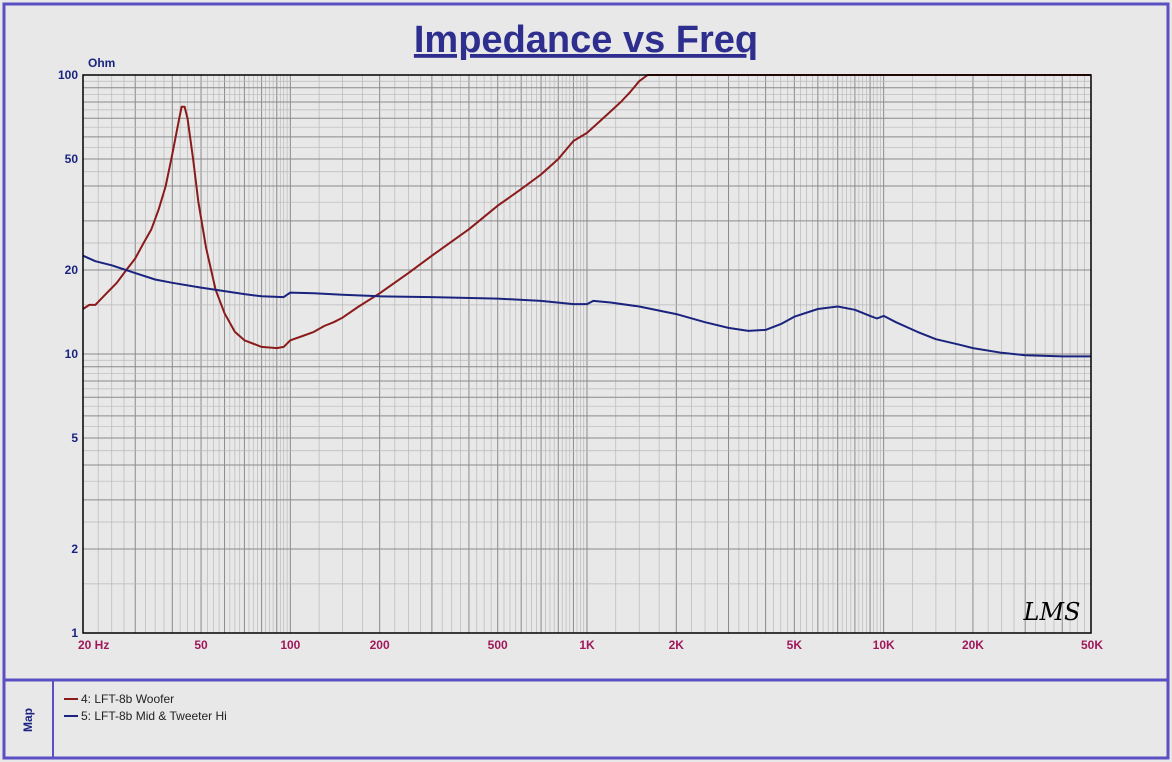  I want to click on y-axis-ticks: 1 2 5 10 20 50 100, so click(68, 354).